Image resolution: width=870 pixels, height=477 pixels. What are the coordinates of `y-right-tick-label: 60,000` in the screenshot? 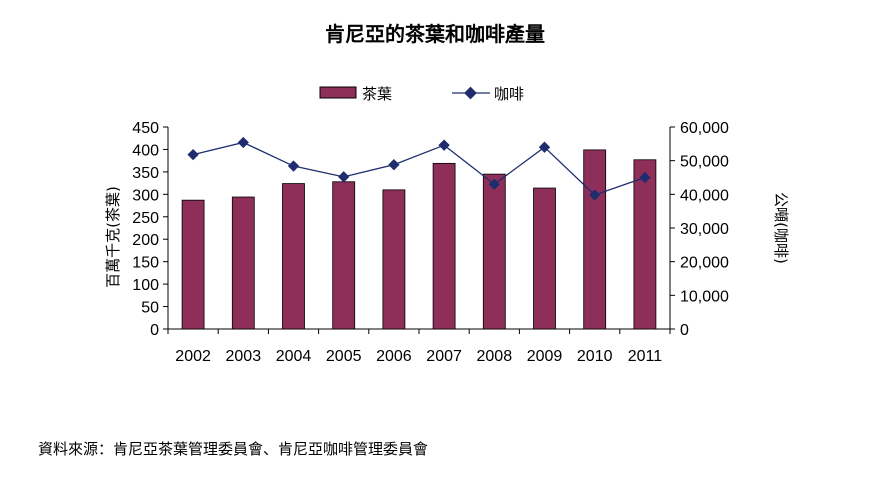 It's located at (704, 128).